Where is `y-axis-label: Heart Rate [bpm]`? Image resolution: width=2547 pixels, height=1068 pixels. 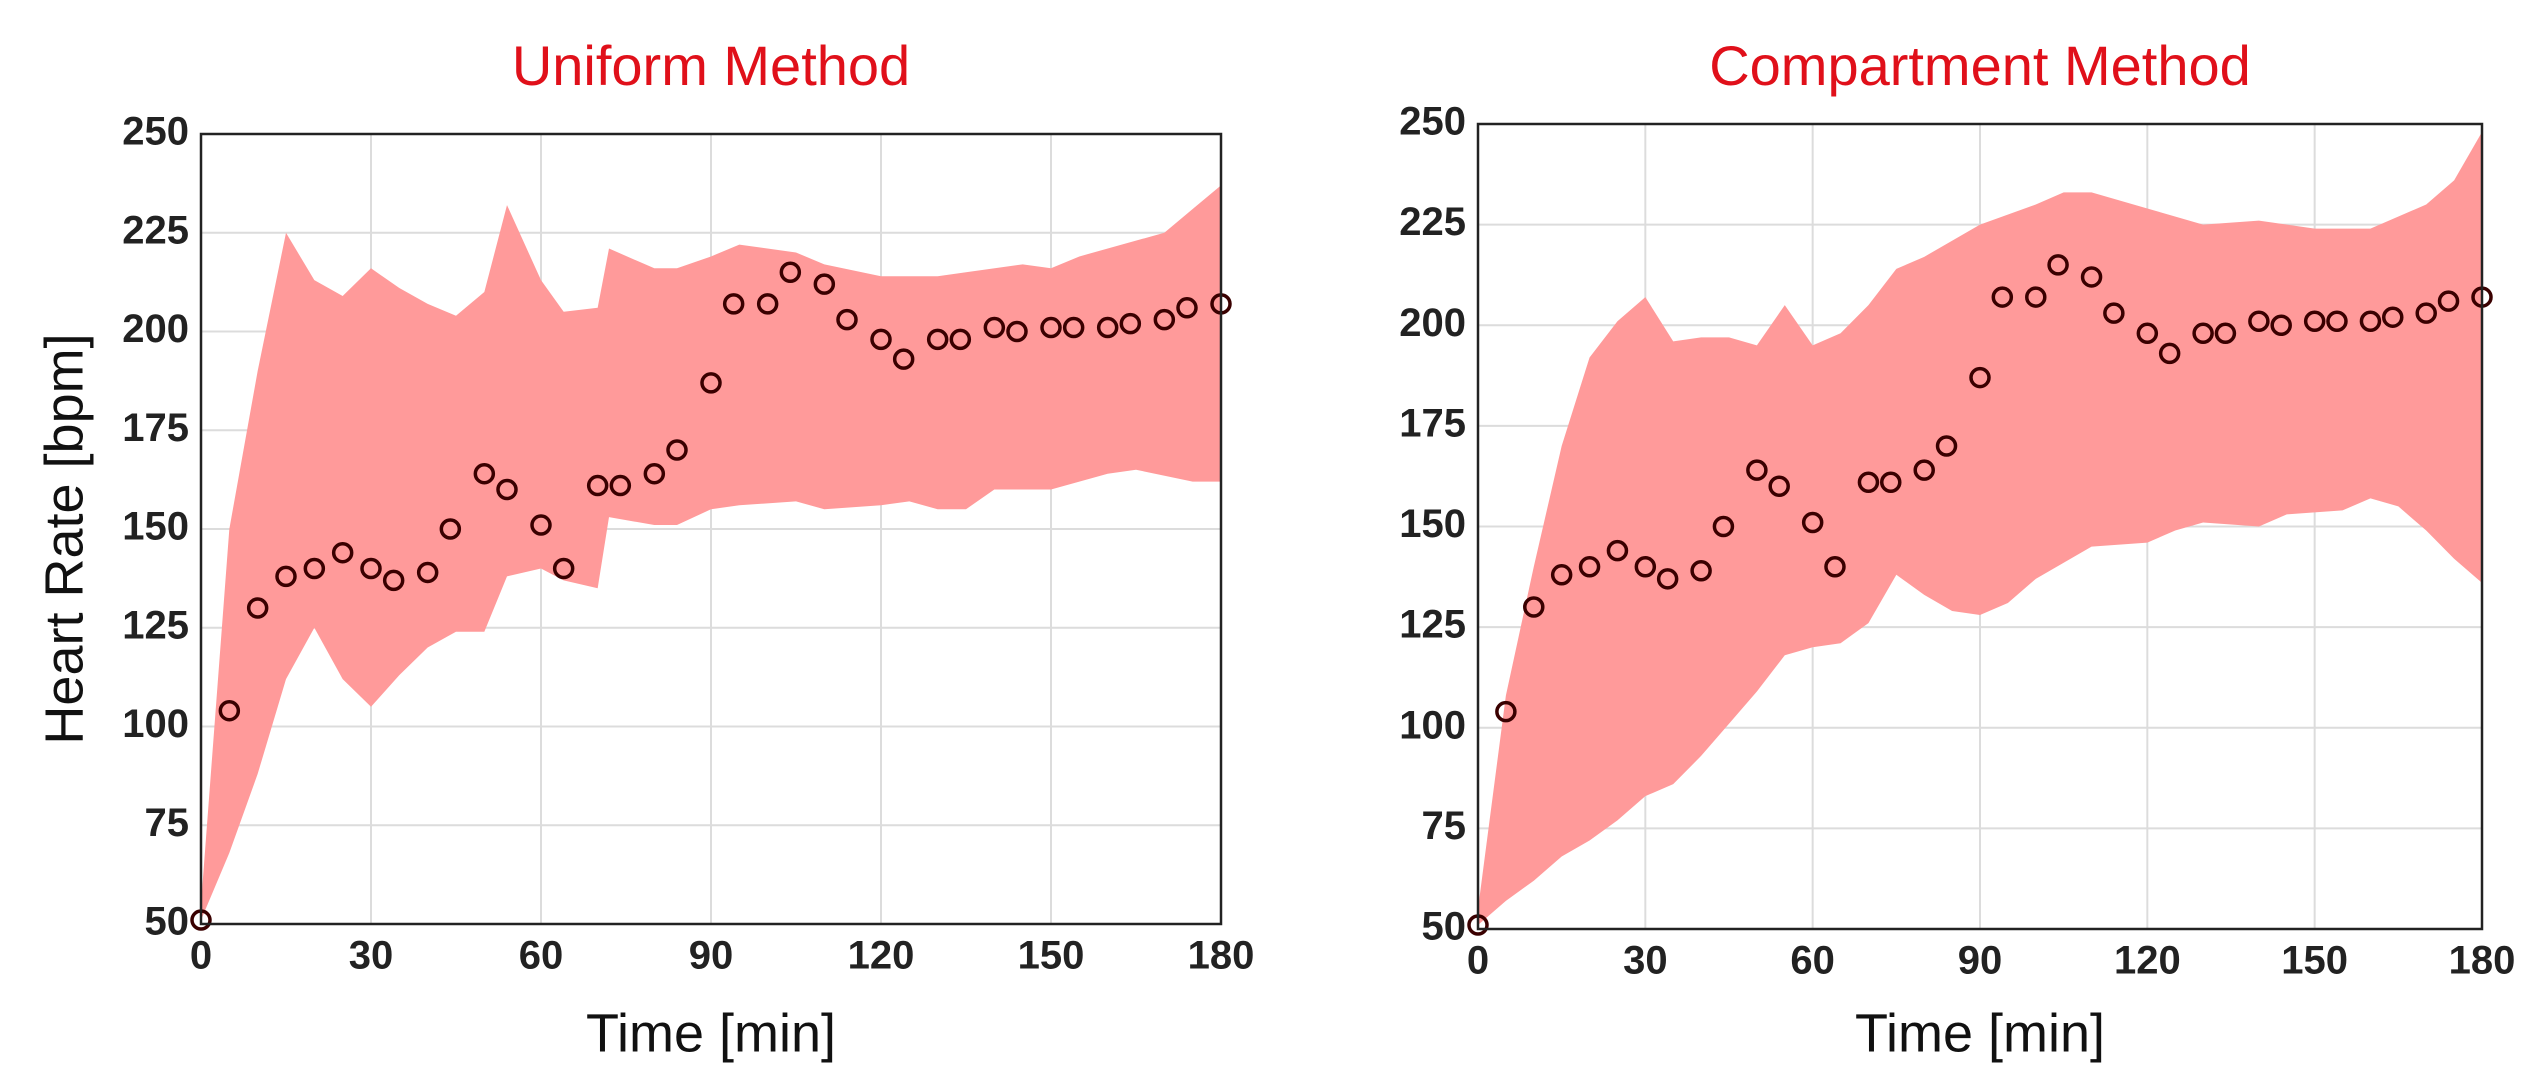
y-axis-label: Heart Rate [bpm] is located at coordinates (64, 538).